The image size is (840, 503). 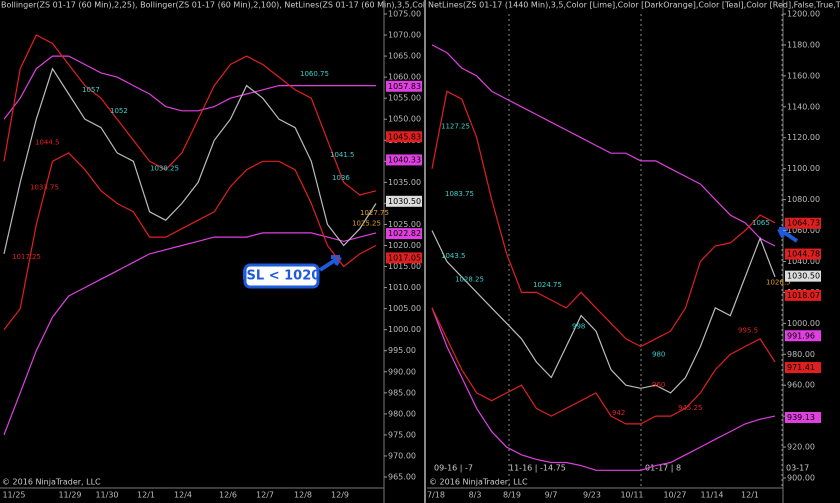 What do you see at coordinates (106, 495) in the screenshot?
I see `x-tick-label: 11/30` at bounding box center [106, 495].